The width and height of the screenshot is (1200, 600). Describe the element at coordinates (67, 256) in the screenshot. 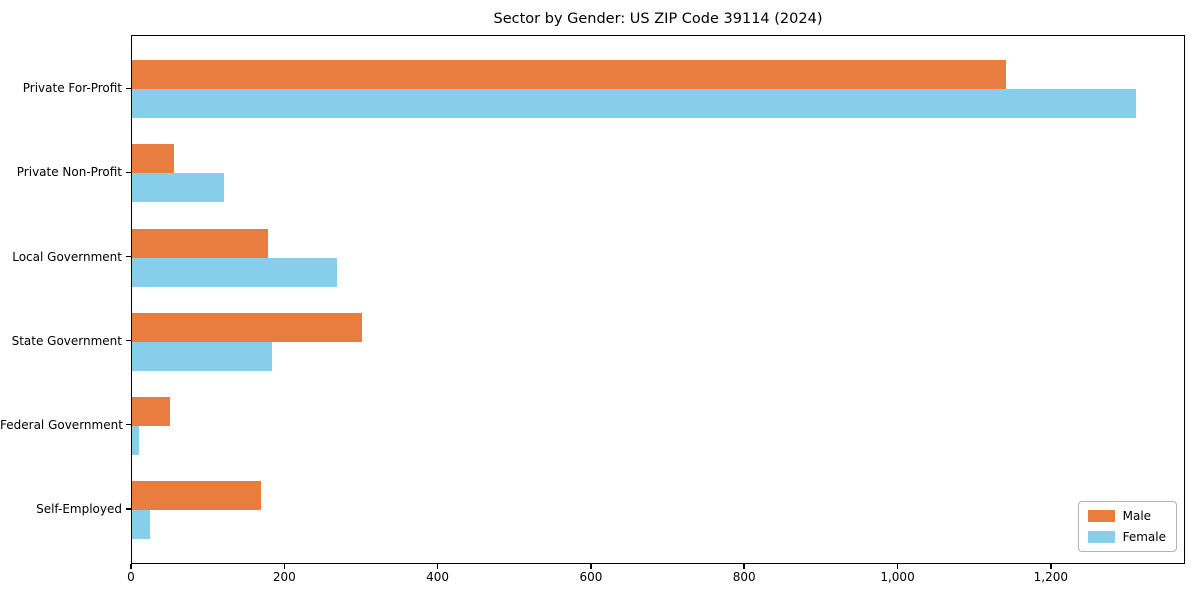

I see `y-tick-label-local-government: Local Government` at that location.